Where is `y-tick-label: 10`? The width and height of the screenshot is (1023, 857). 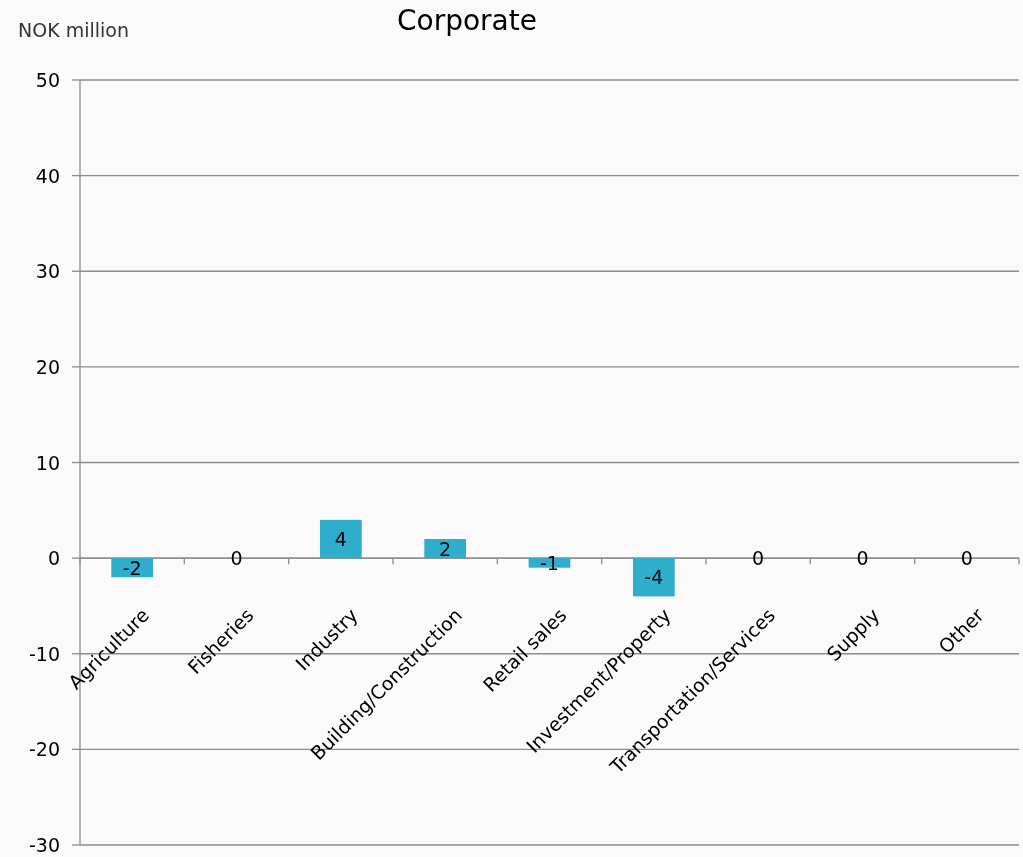
y-tick-label: 10 is located at coordinates (47, 462).